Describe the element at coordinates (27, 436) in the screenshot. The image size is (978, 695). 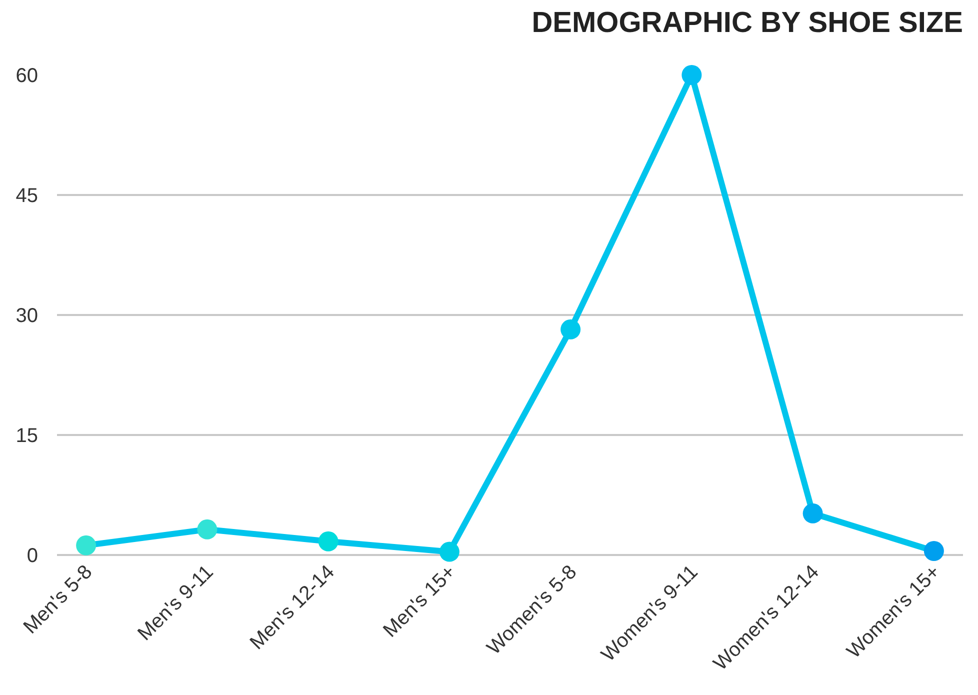
I see `y-tick-label: 15` at that location.